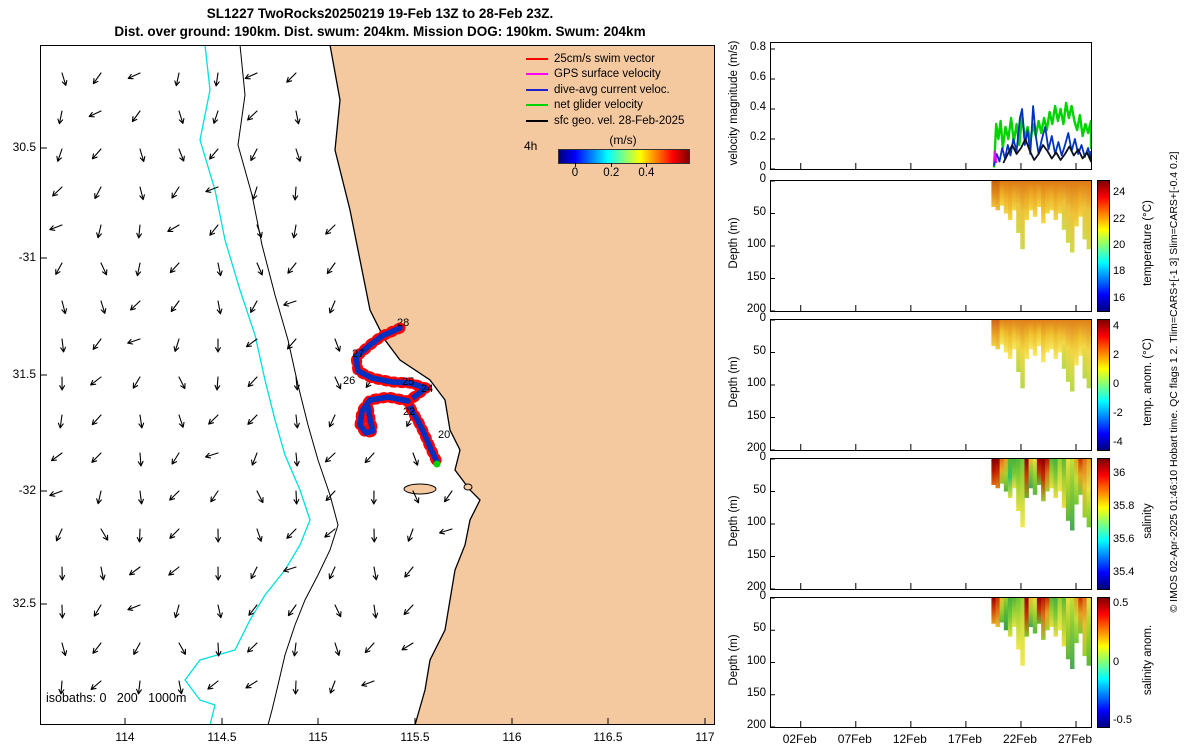 The width and height of the screenshot is (1200, 750). I want to click on island, so click(420, 489).